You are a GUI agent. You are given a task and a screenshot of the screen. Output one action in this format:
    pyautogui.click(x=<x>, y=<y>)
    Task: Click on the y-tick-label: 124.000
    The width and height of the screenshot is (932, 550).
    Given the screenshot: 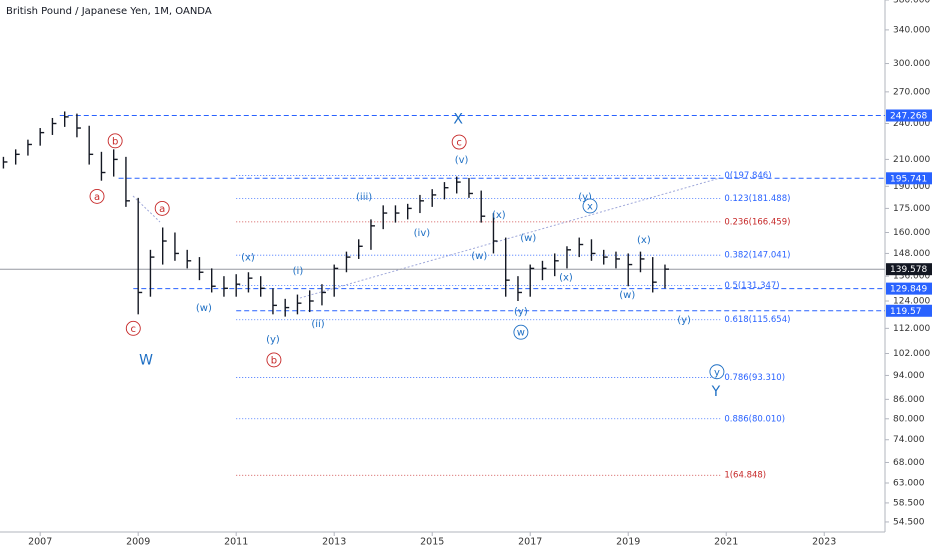 What is the action you would take?
    pyautogui.click(x=911, y=301)
    